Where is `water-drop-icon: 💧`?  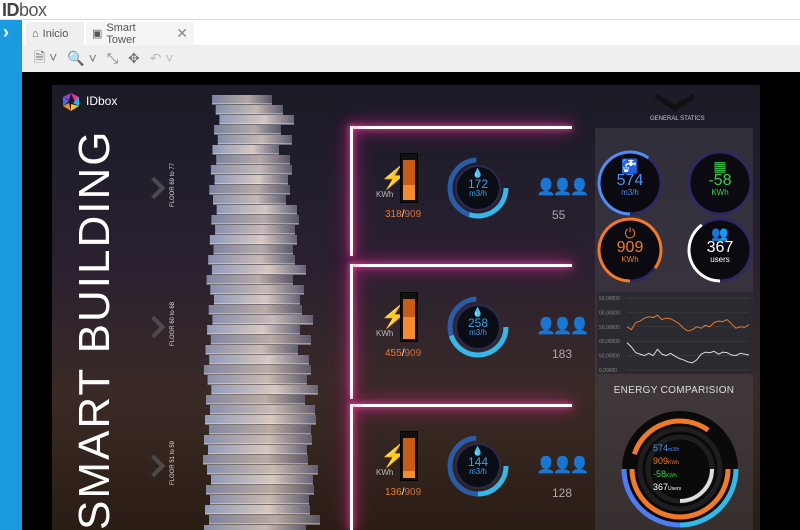
water-drop-icon: 💧 is located at coordinates (478, 451).